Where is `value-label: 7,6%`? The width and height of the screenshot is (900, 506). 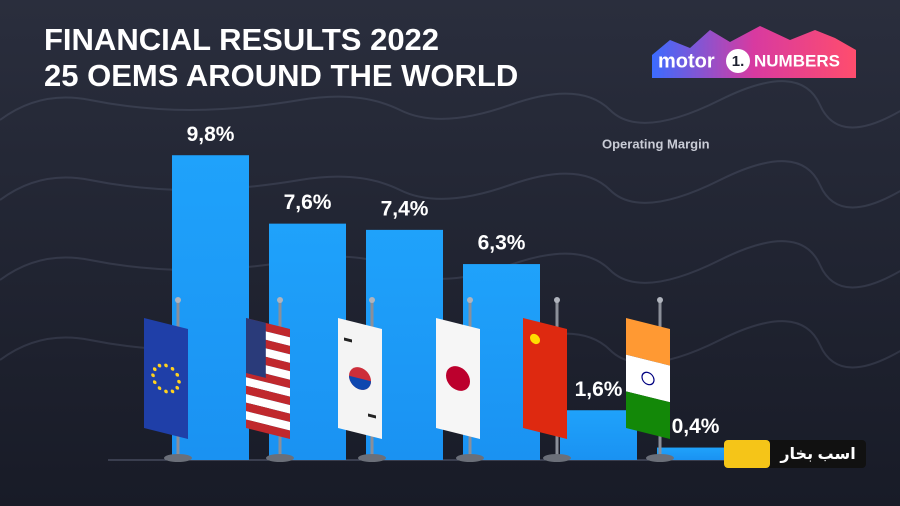 value-label: 7,6% is located at coordinates (308, 202).